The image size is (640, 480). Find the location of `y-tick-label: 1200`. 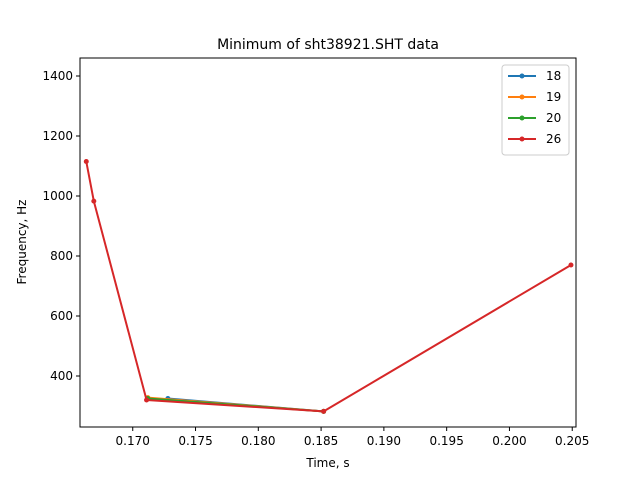

y-tick-label: 1200 is located at coordinates (57, 136).